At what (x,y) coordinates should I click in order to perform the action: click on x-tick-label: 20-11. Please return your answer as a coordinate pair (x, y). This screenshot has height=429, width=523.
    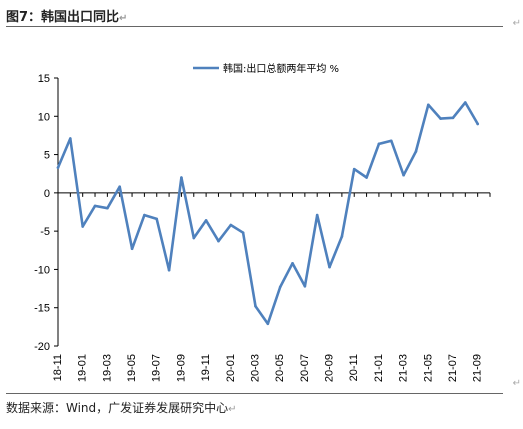
    Looking at the image, I should click on (354, 367).